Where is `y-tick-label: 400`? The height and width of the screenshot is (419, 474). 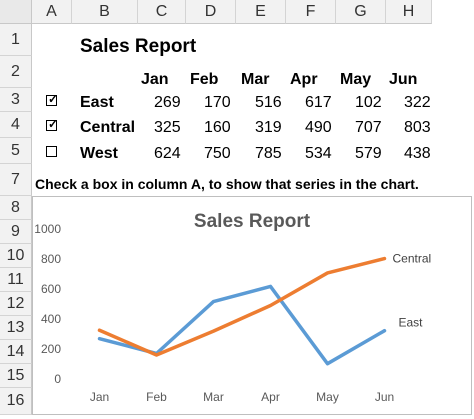
y-tick-label: 400 is located at coordinates (51, 319).